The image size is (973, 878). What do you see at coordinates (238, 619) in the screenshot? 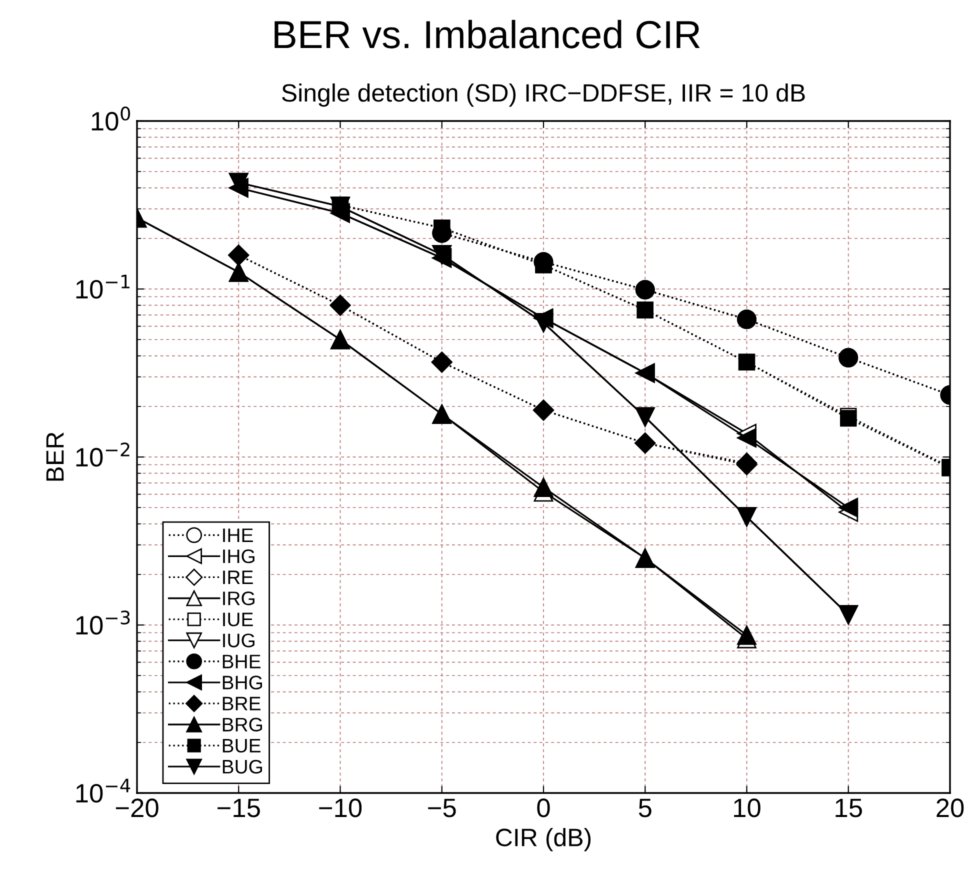
I see `legend-label: IUE` at bounding box center [238, 619].